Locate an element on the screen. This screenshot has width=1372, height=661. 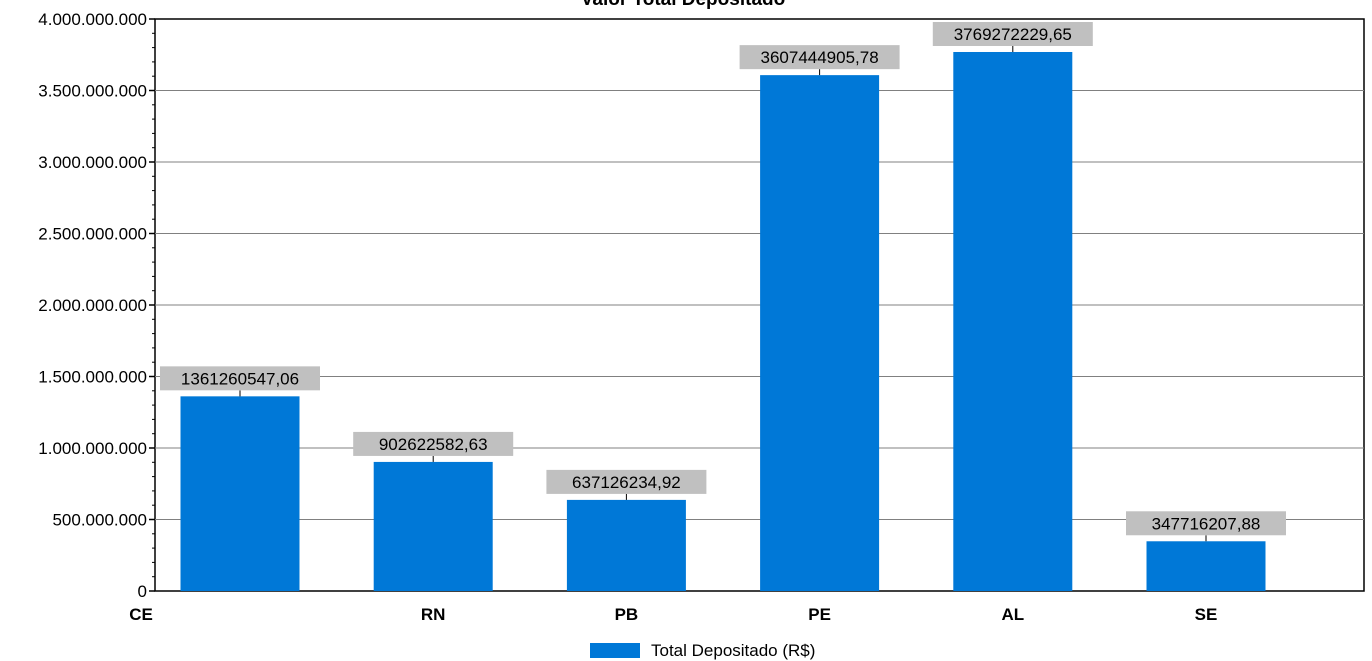
data-label: 1361260547,06 is located at coordinates (240, 378).